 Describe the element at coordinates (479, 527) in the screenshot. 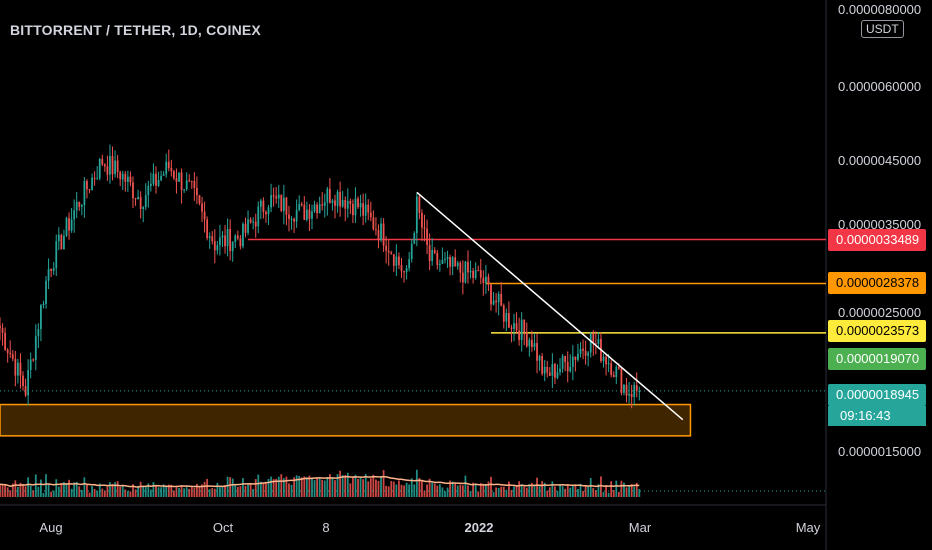

I see `x-tick-label: 2022` at that location.